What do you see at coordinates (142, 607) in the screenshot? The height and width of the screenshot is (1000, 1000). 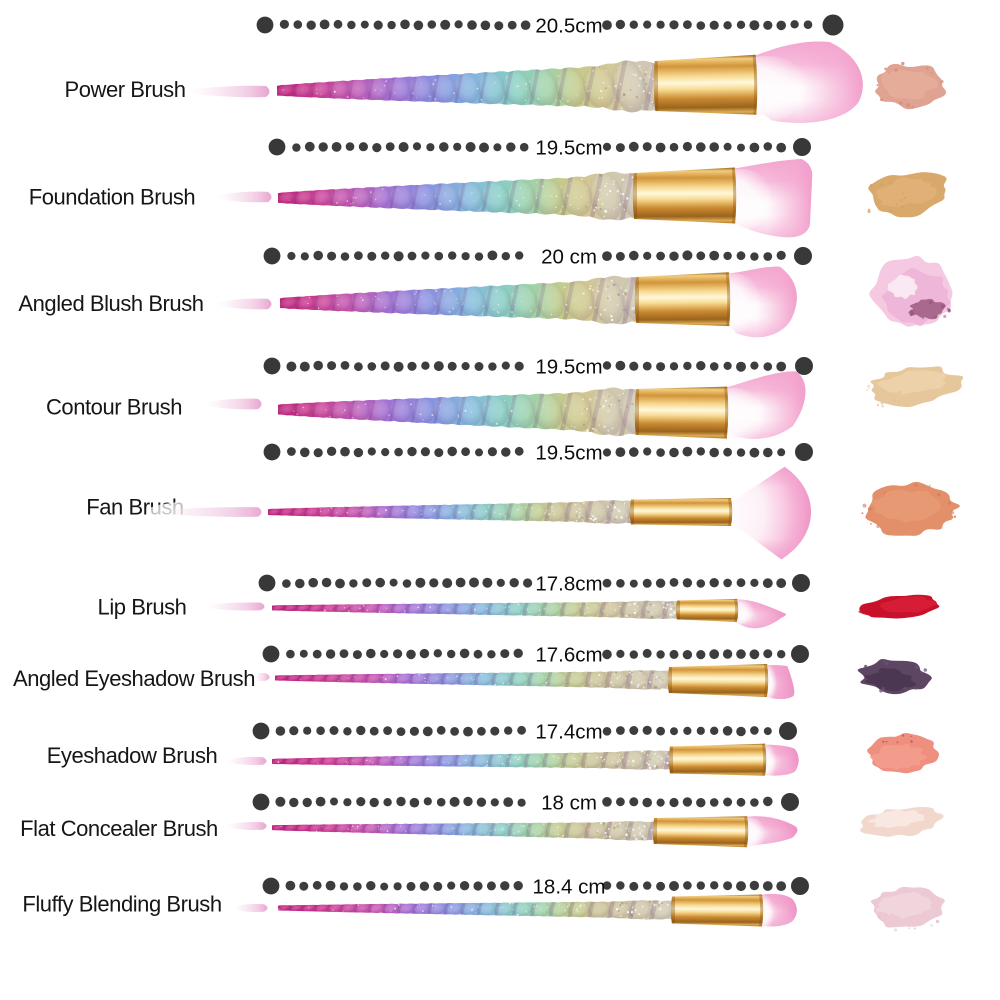 I see `svg-text: Lip Brush` at bounding box center [142, 607].